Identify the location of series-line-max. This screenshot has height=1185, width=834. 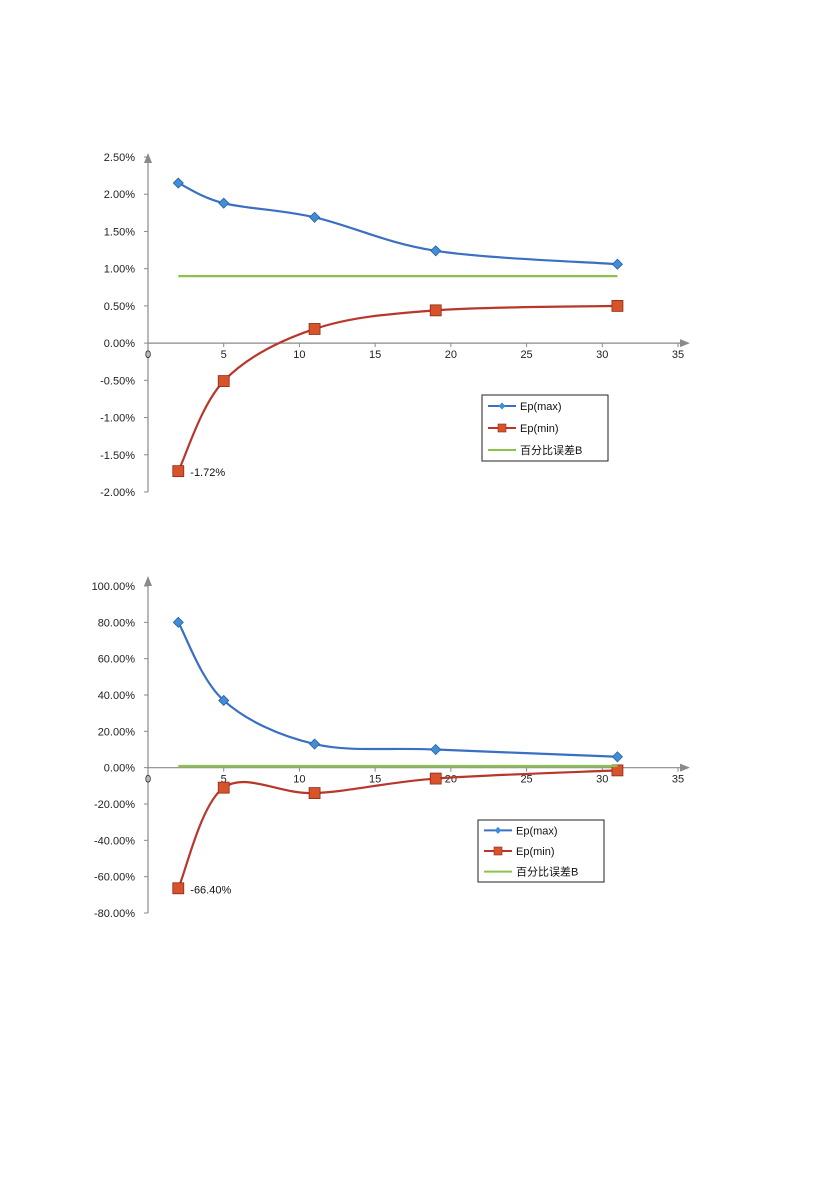
(397, 689).